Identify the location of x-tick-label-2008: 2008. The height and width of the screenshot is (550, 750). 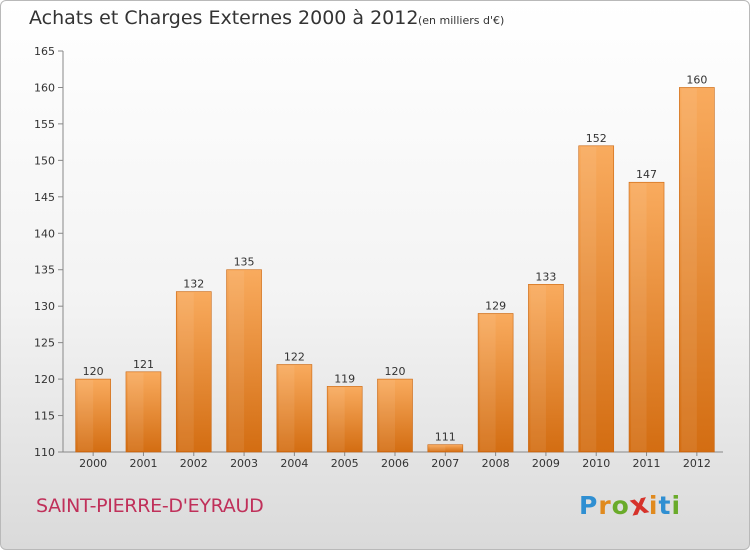
(496, 463).